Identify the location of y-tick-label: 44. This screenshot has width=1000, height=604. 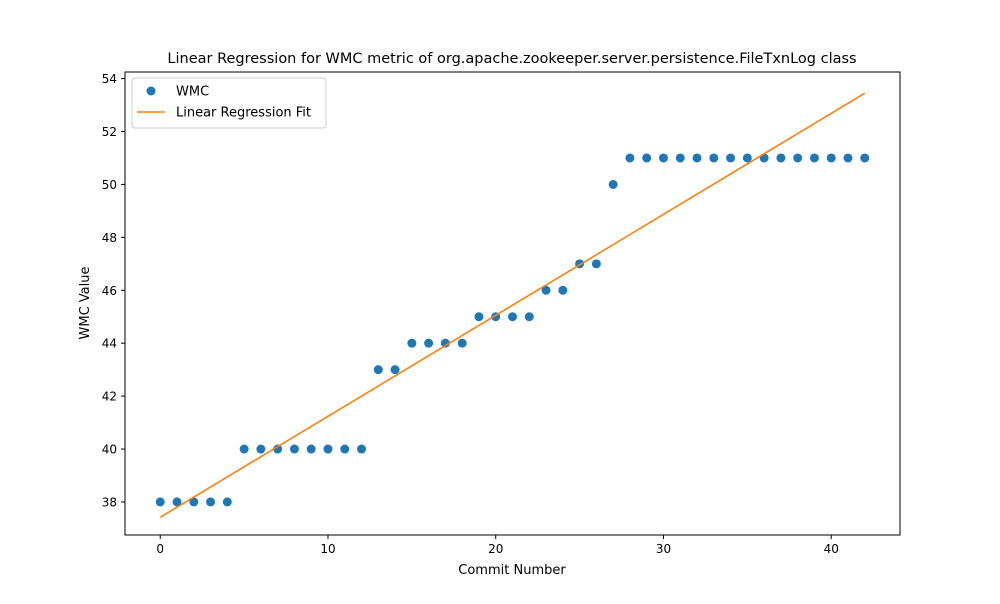
(109, 344).